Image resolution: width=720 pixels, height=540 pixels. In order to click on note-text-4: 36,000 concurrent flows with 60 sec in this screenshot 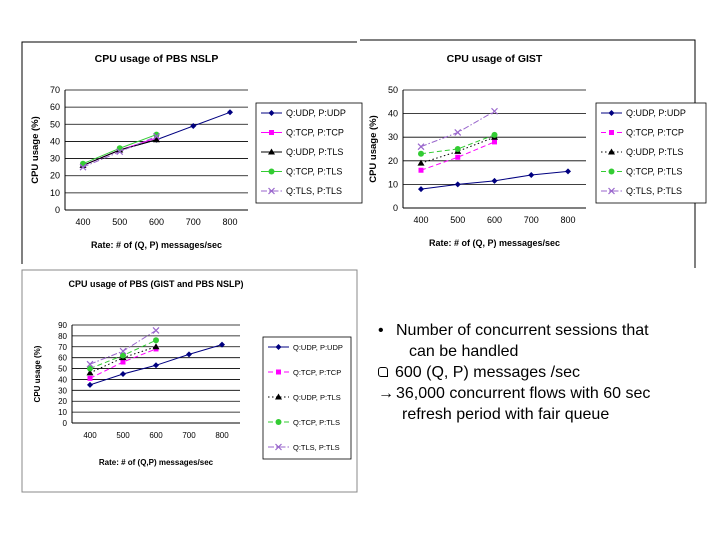, I will do `click(523, 393)`.